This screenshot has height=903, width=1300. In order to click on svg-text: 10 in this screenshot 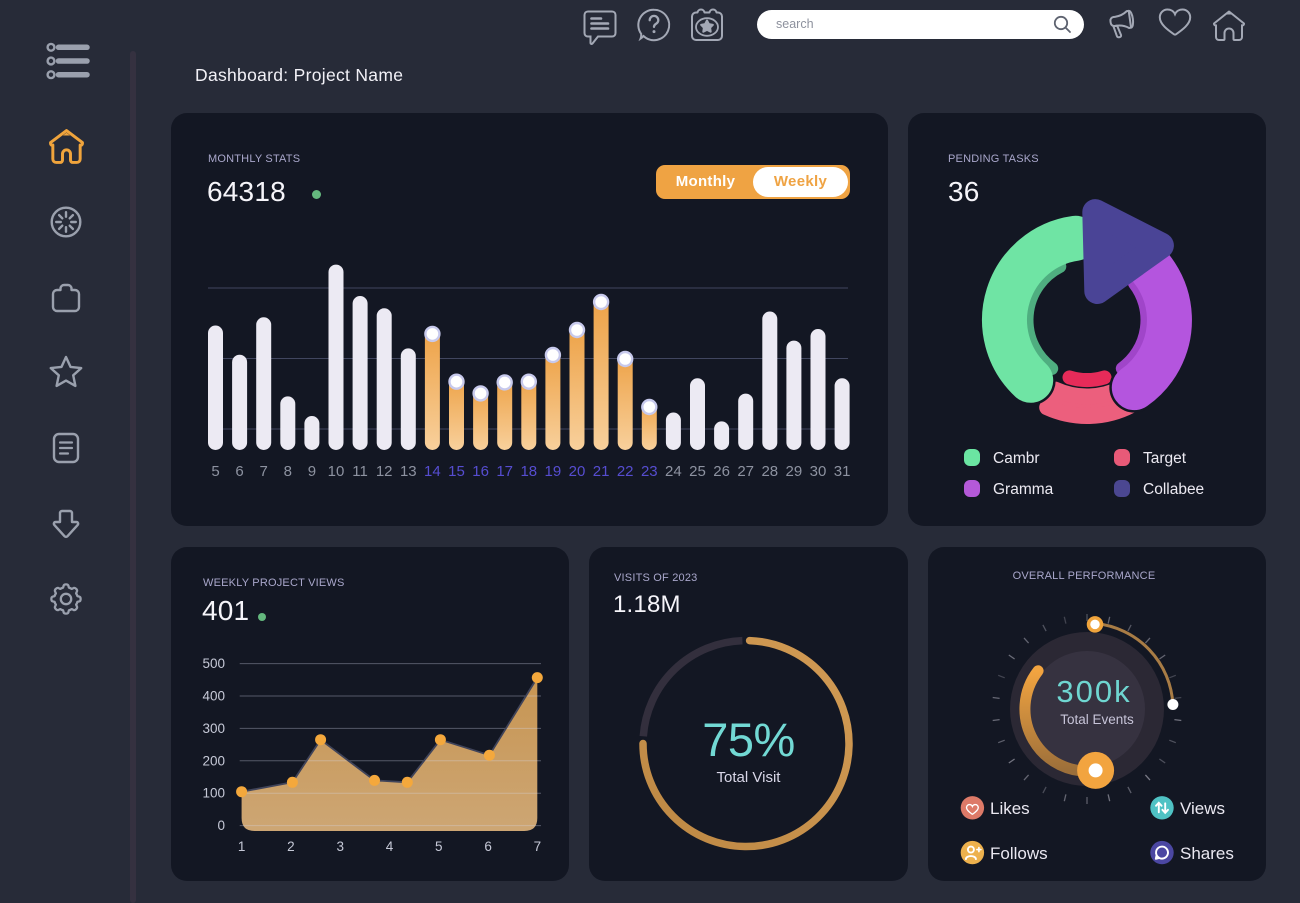, I will do `click(336, 471)`.